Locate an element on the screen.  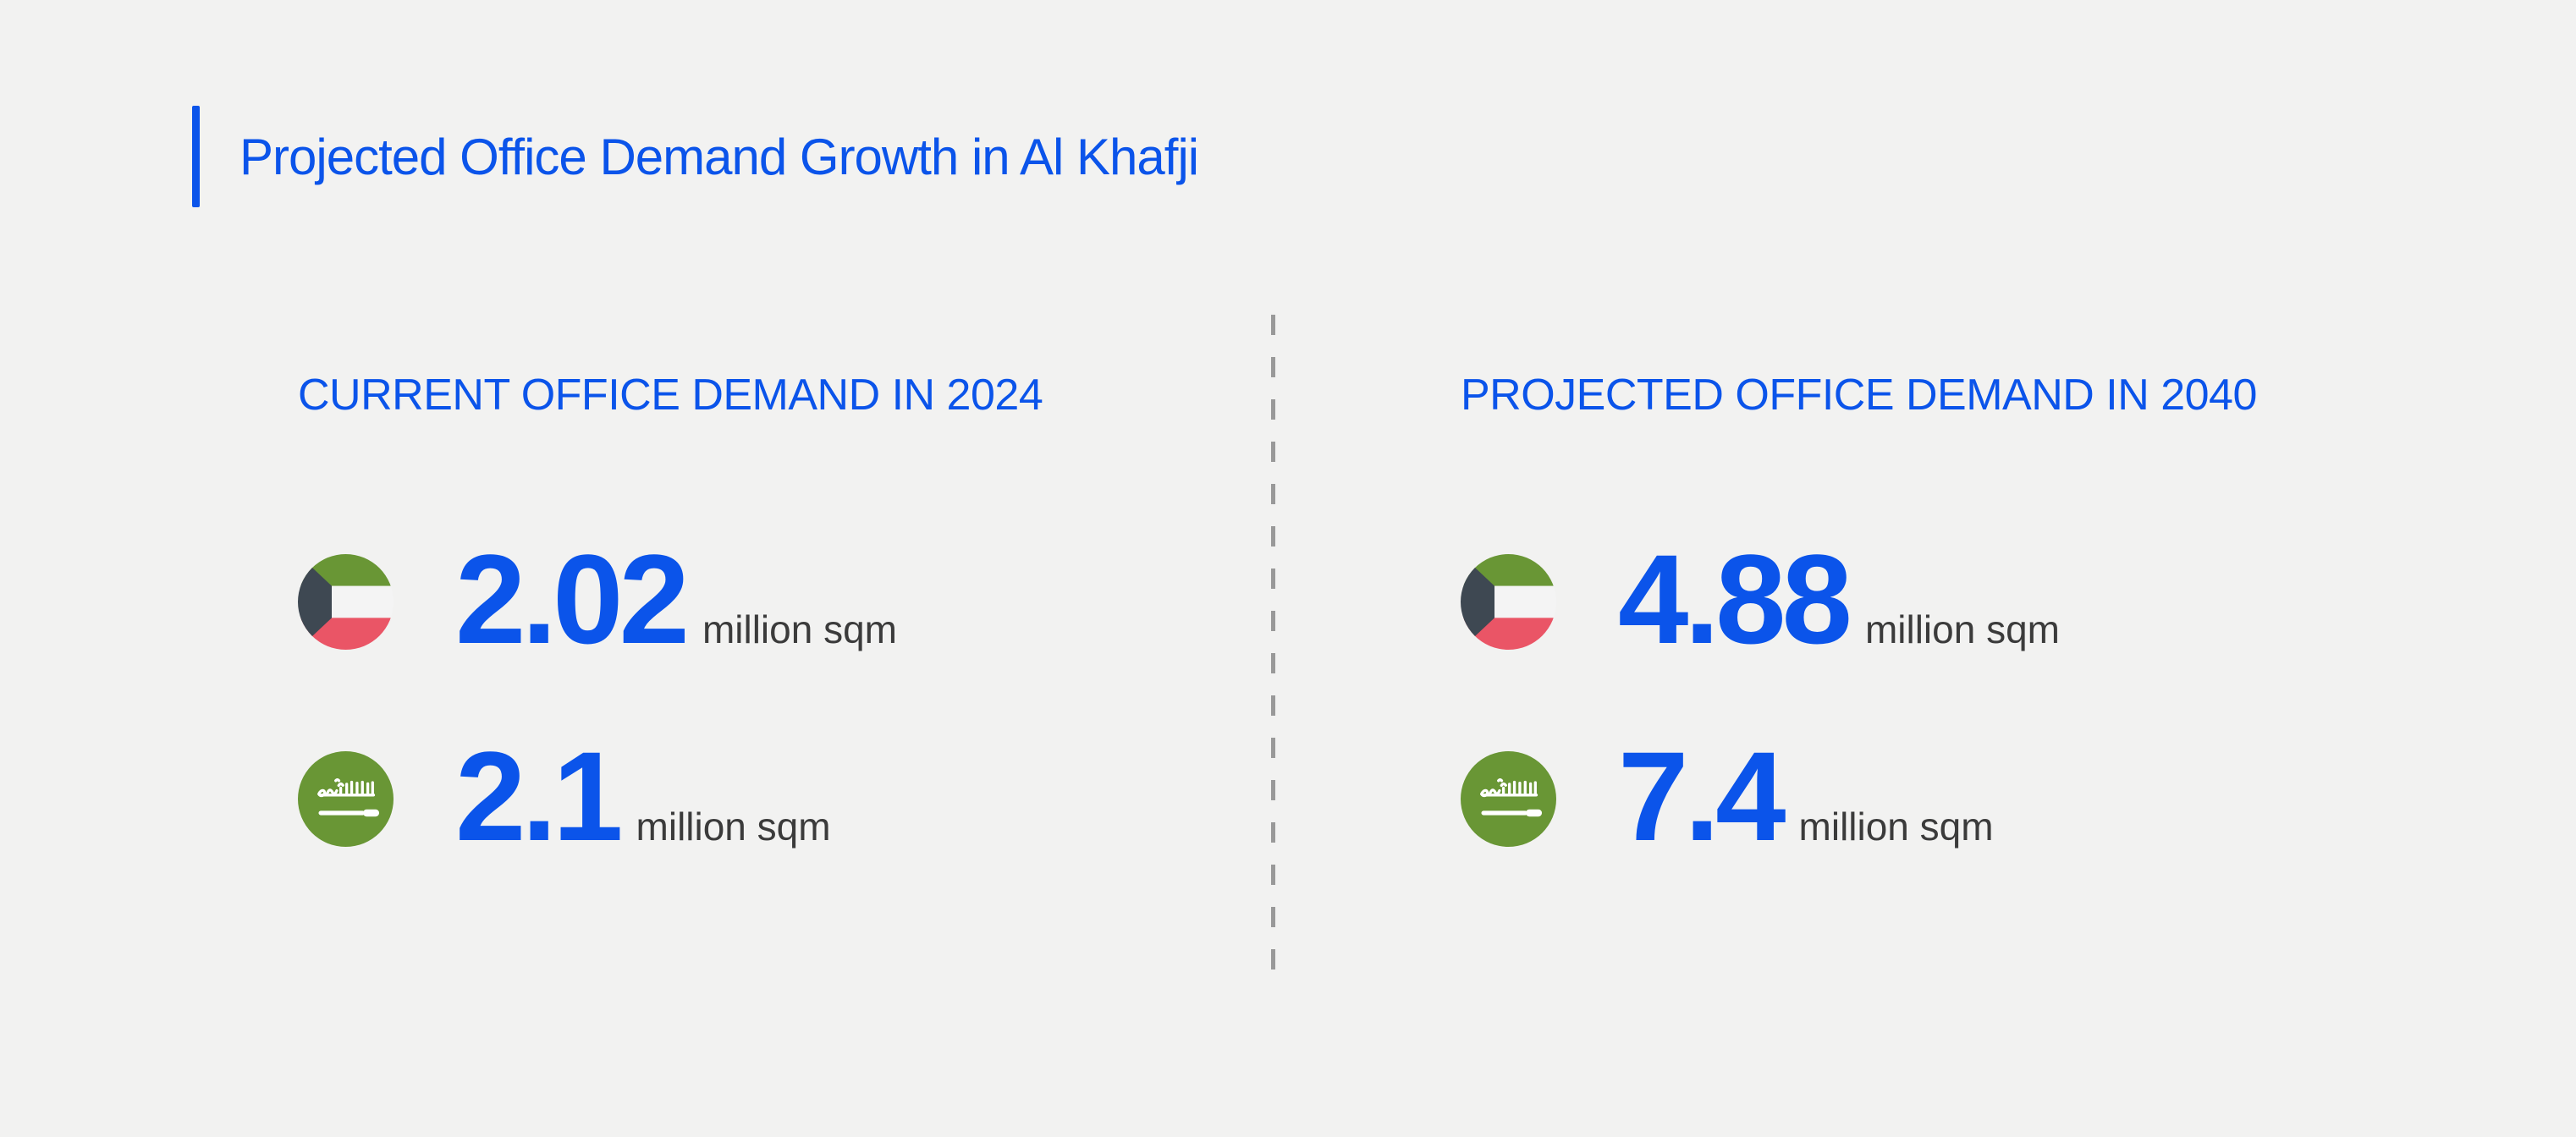
stat-value: 2.02 is located at coordinates (572, 599).